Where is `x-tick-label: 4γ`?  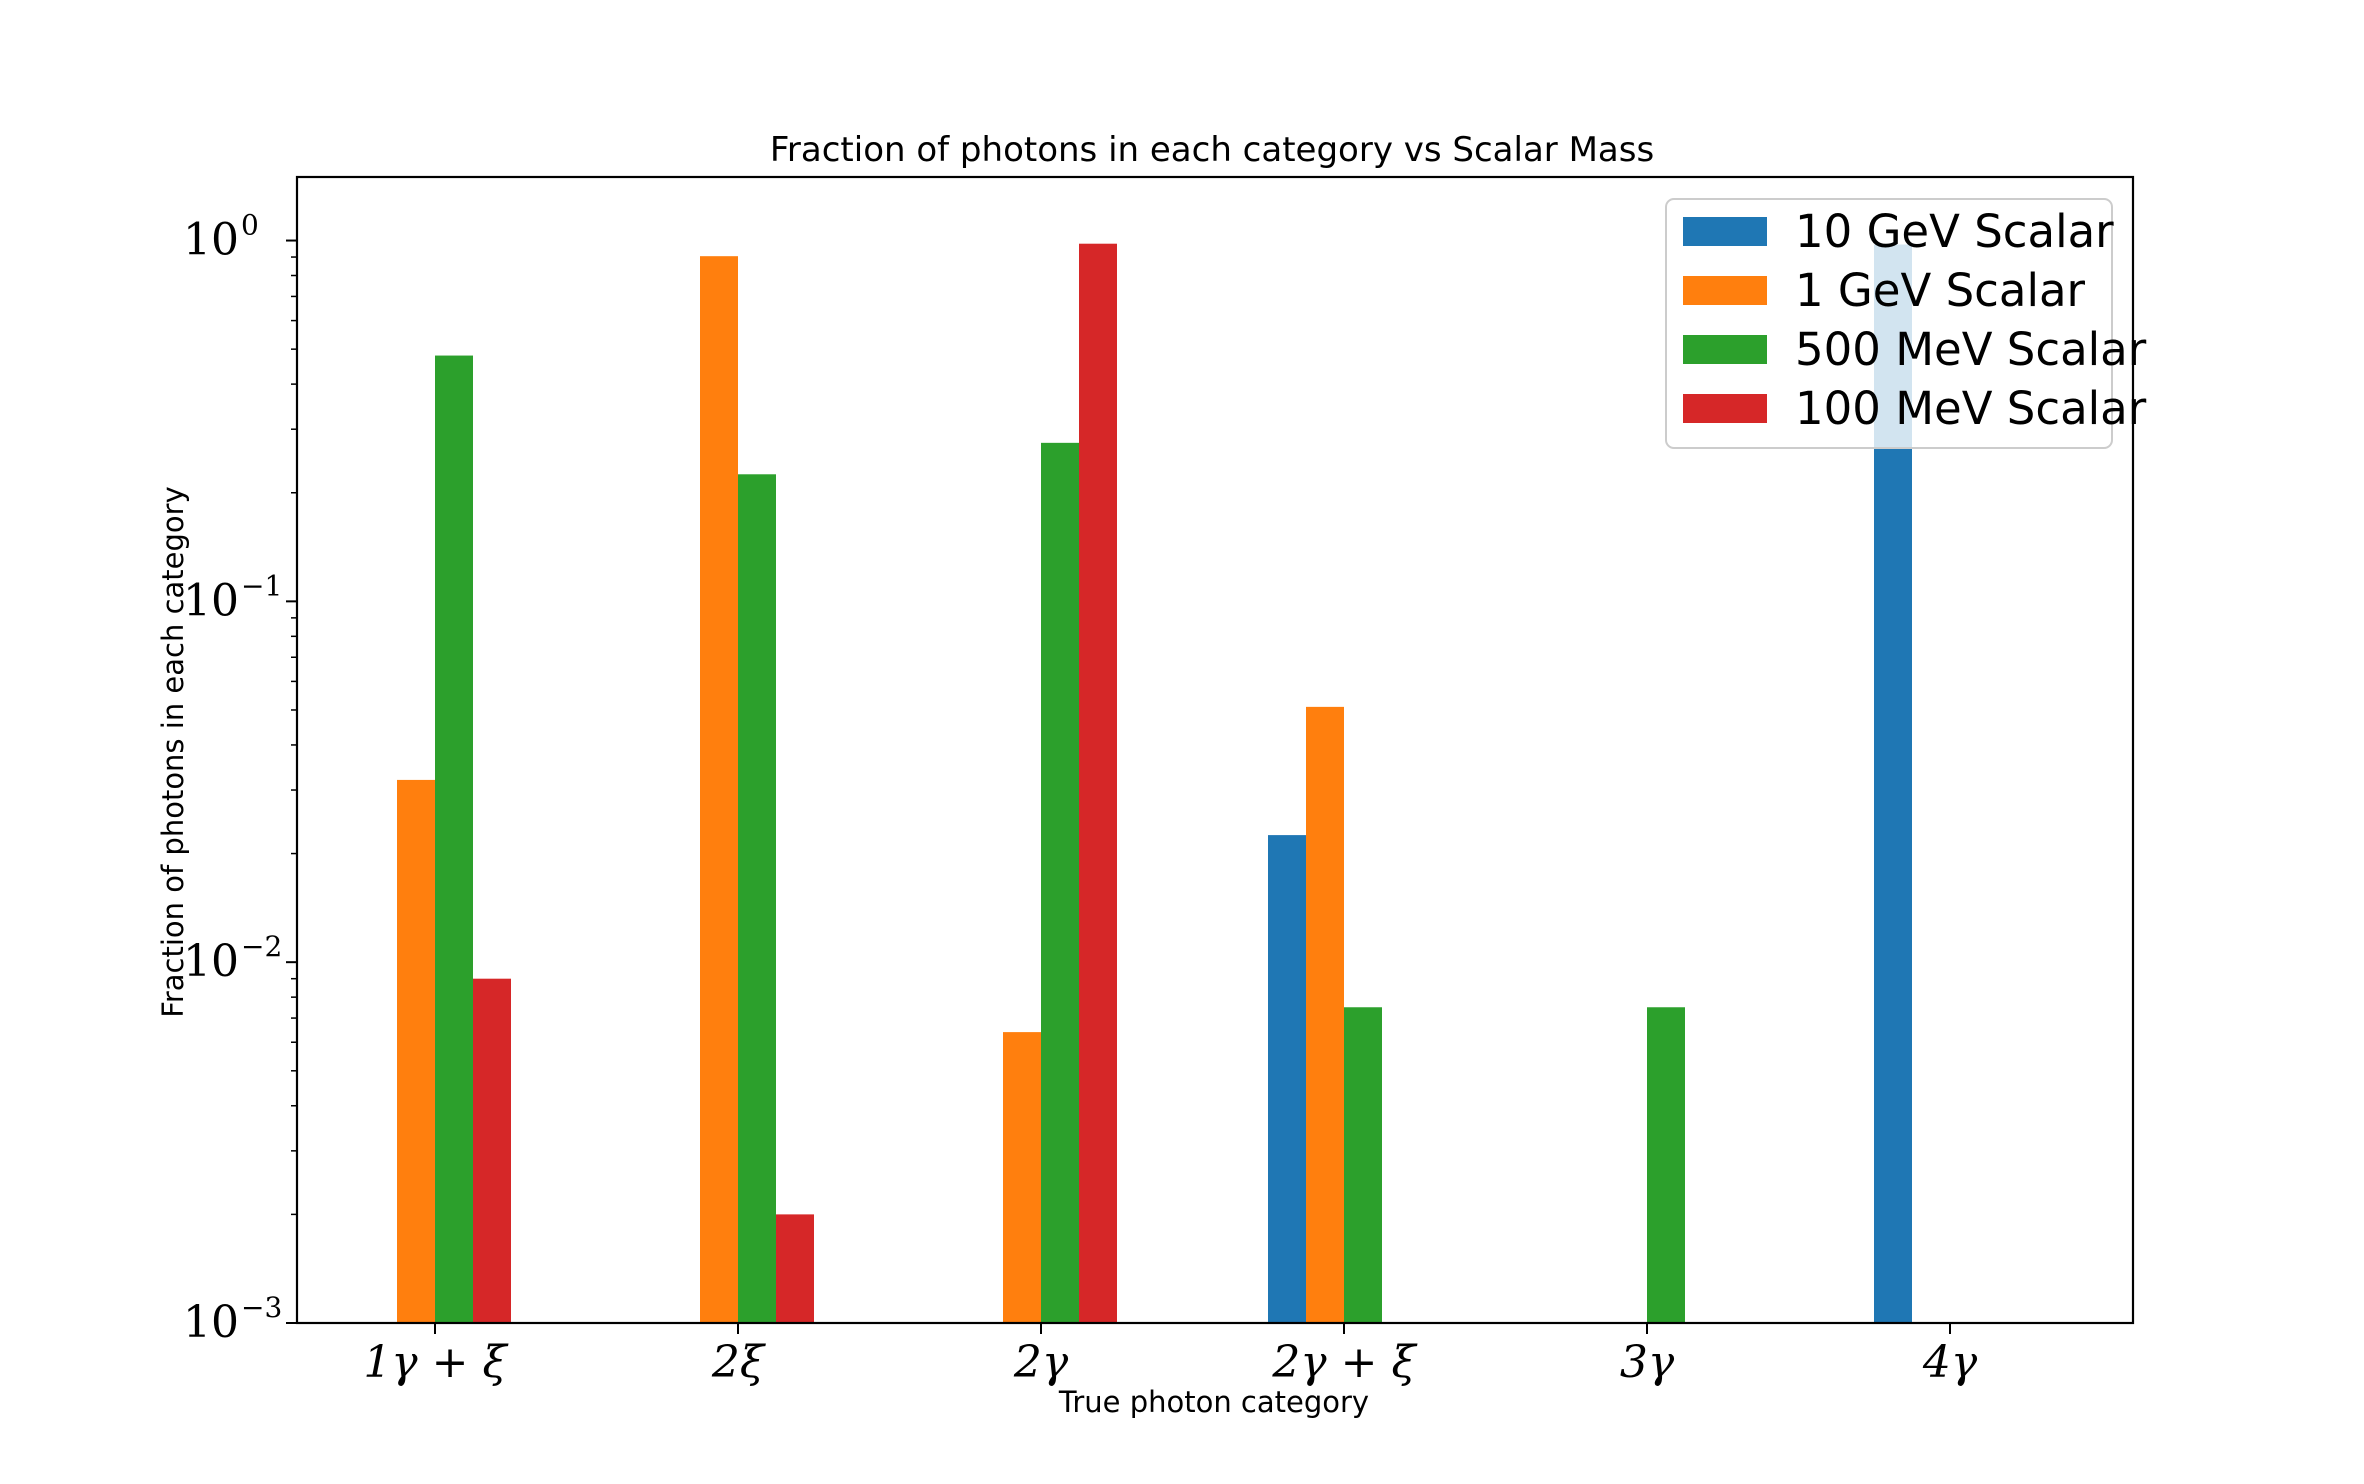
x-tick-label: 4γ is located at coordinates (1950, 1362).